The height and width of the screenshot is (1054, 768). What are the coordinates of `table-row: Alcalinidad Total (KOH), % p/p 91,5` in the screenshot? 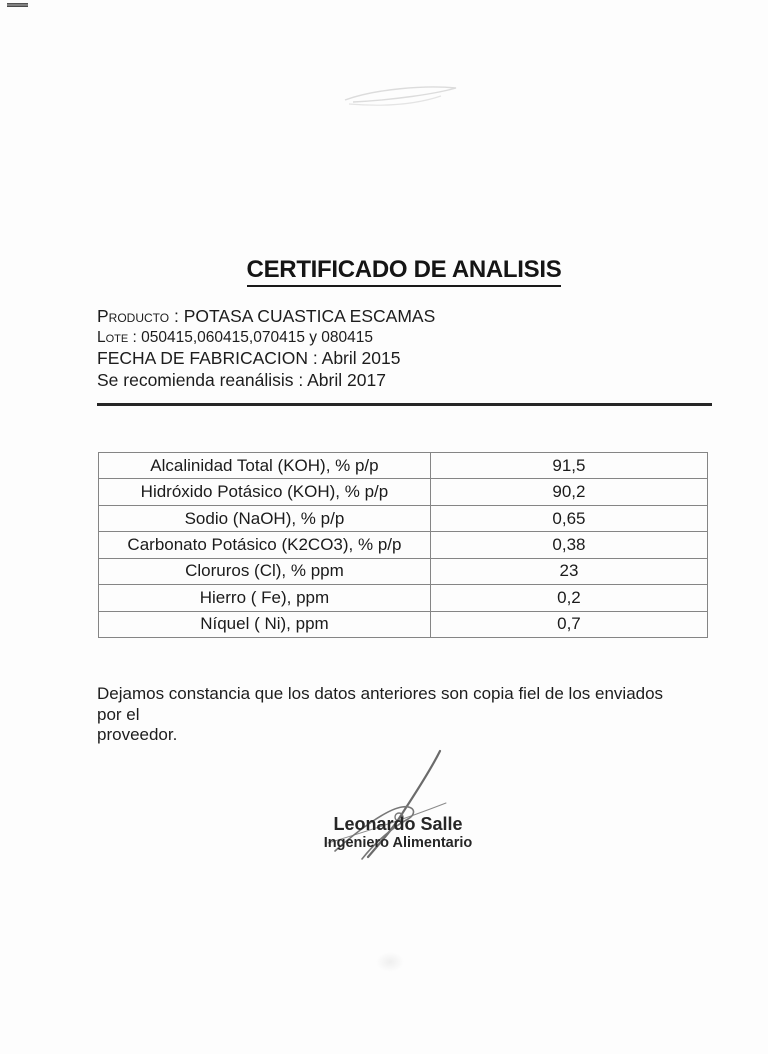 It's located at (403, 465).